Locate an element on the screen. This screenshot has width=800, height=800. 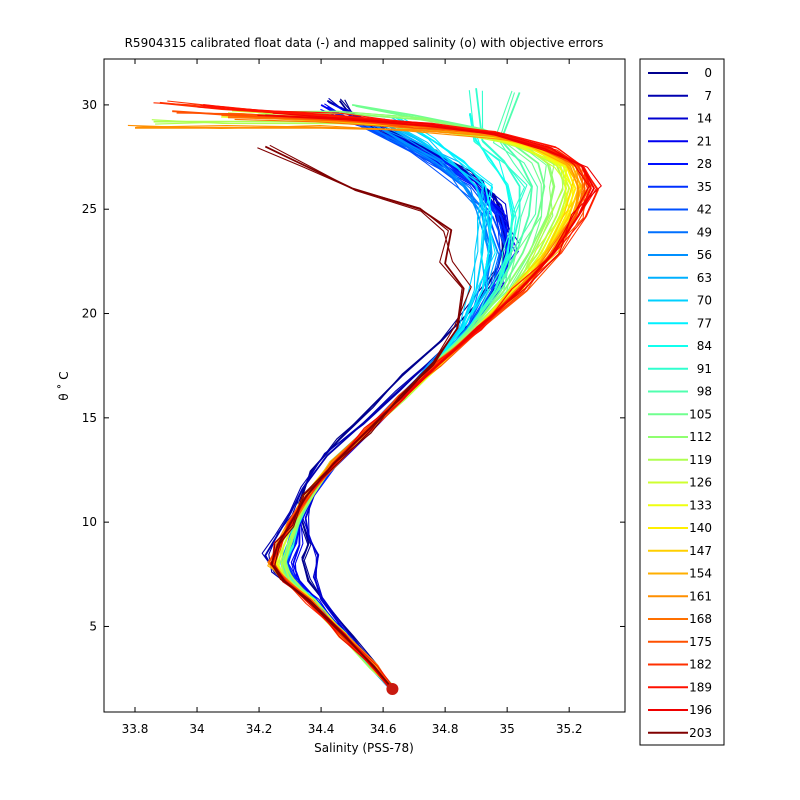
legend-item: 0 is located at coordinates (680, 73).